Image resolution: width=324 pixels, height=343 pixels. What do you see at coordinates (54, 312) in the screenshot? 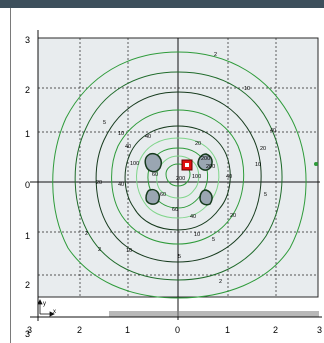
I see `axis-glyph-x: x` at bounding box center [54, 312].